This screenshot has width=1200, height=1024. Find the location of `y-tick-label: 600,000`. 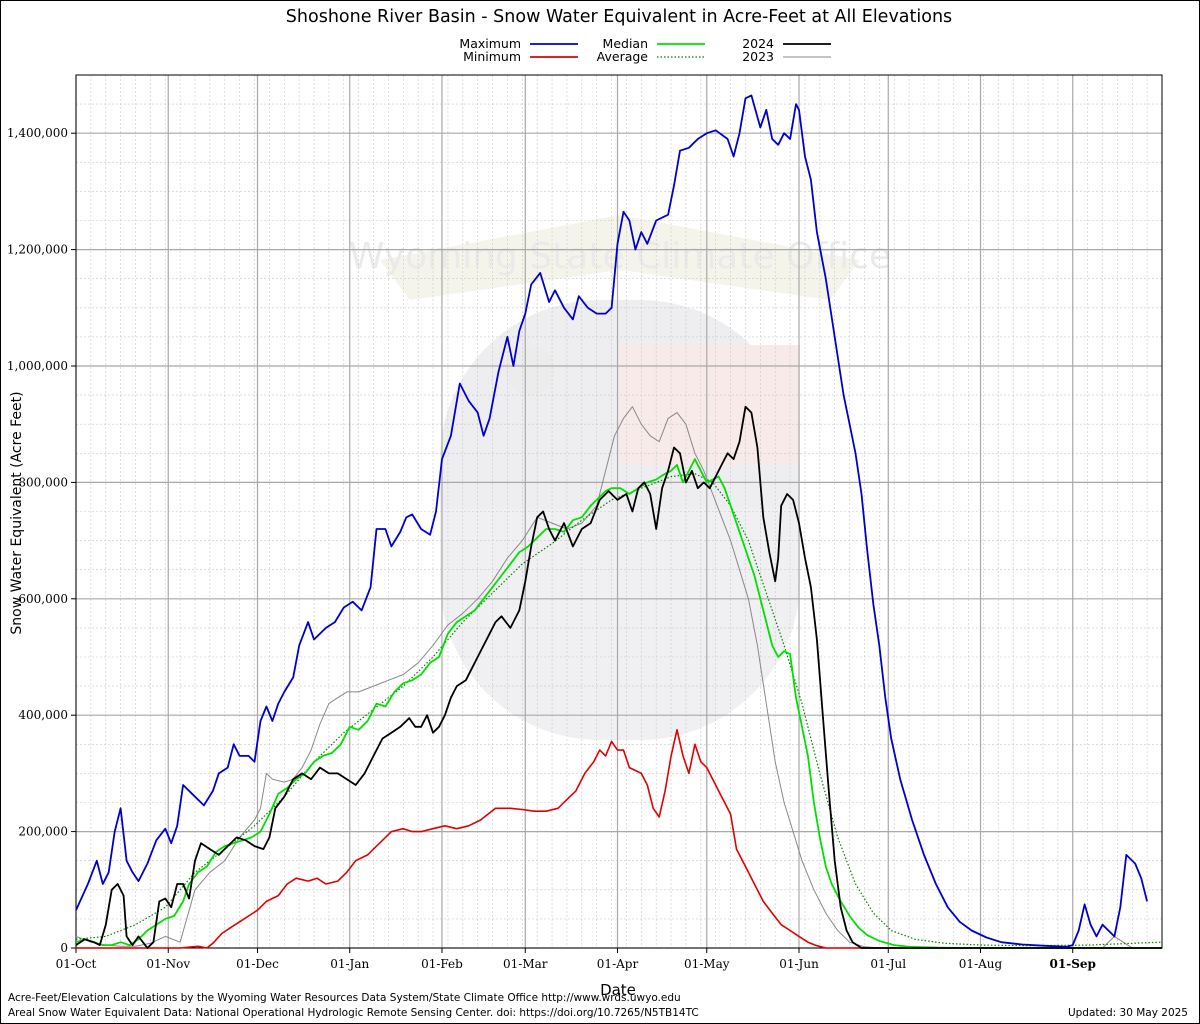

y-tick-label: 600,000 is located at coordinates (43, 599).